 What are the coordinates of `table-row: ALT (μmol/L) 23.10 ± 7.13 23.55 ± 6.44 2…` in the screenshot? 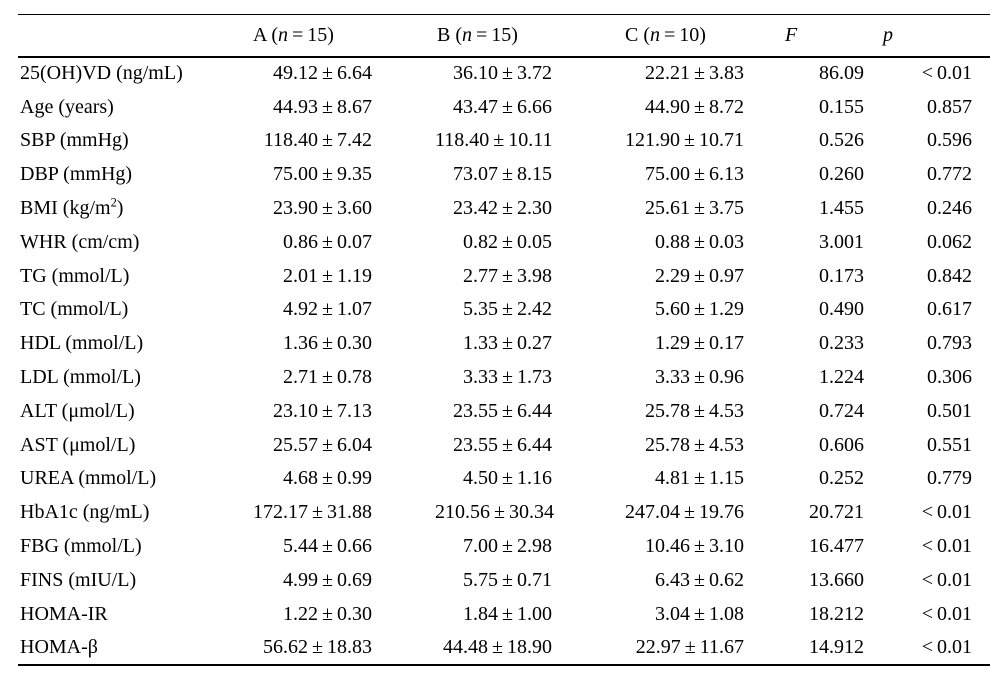 It's located at (504, 411).